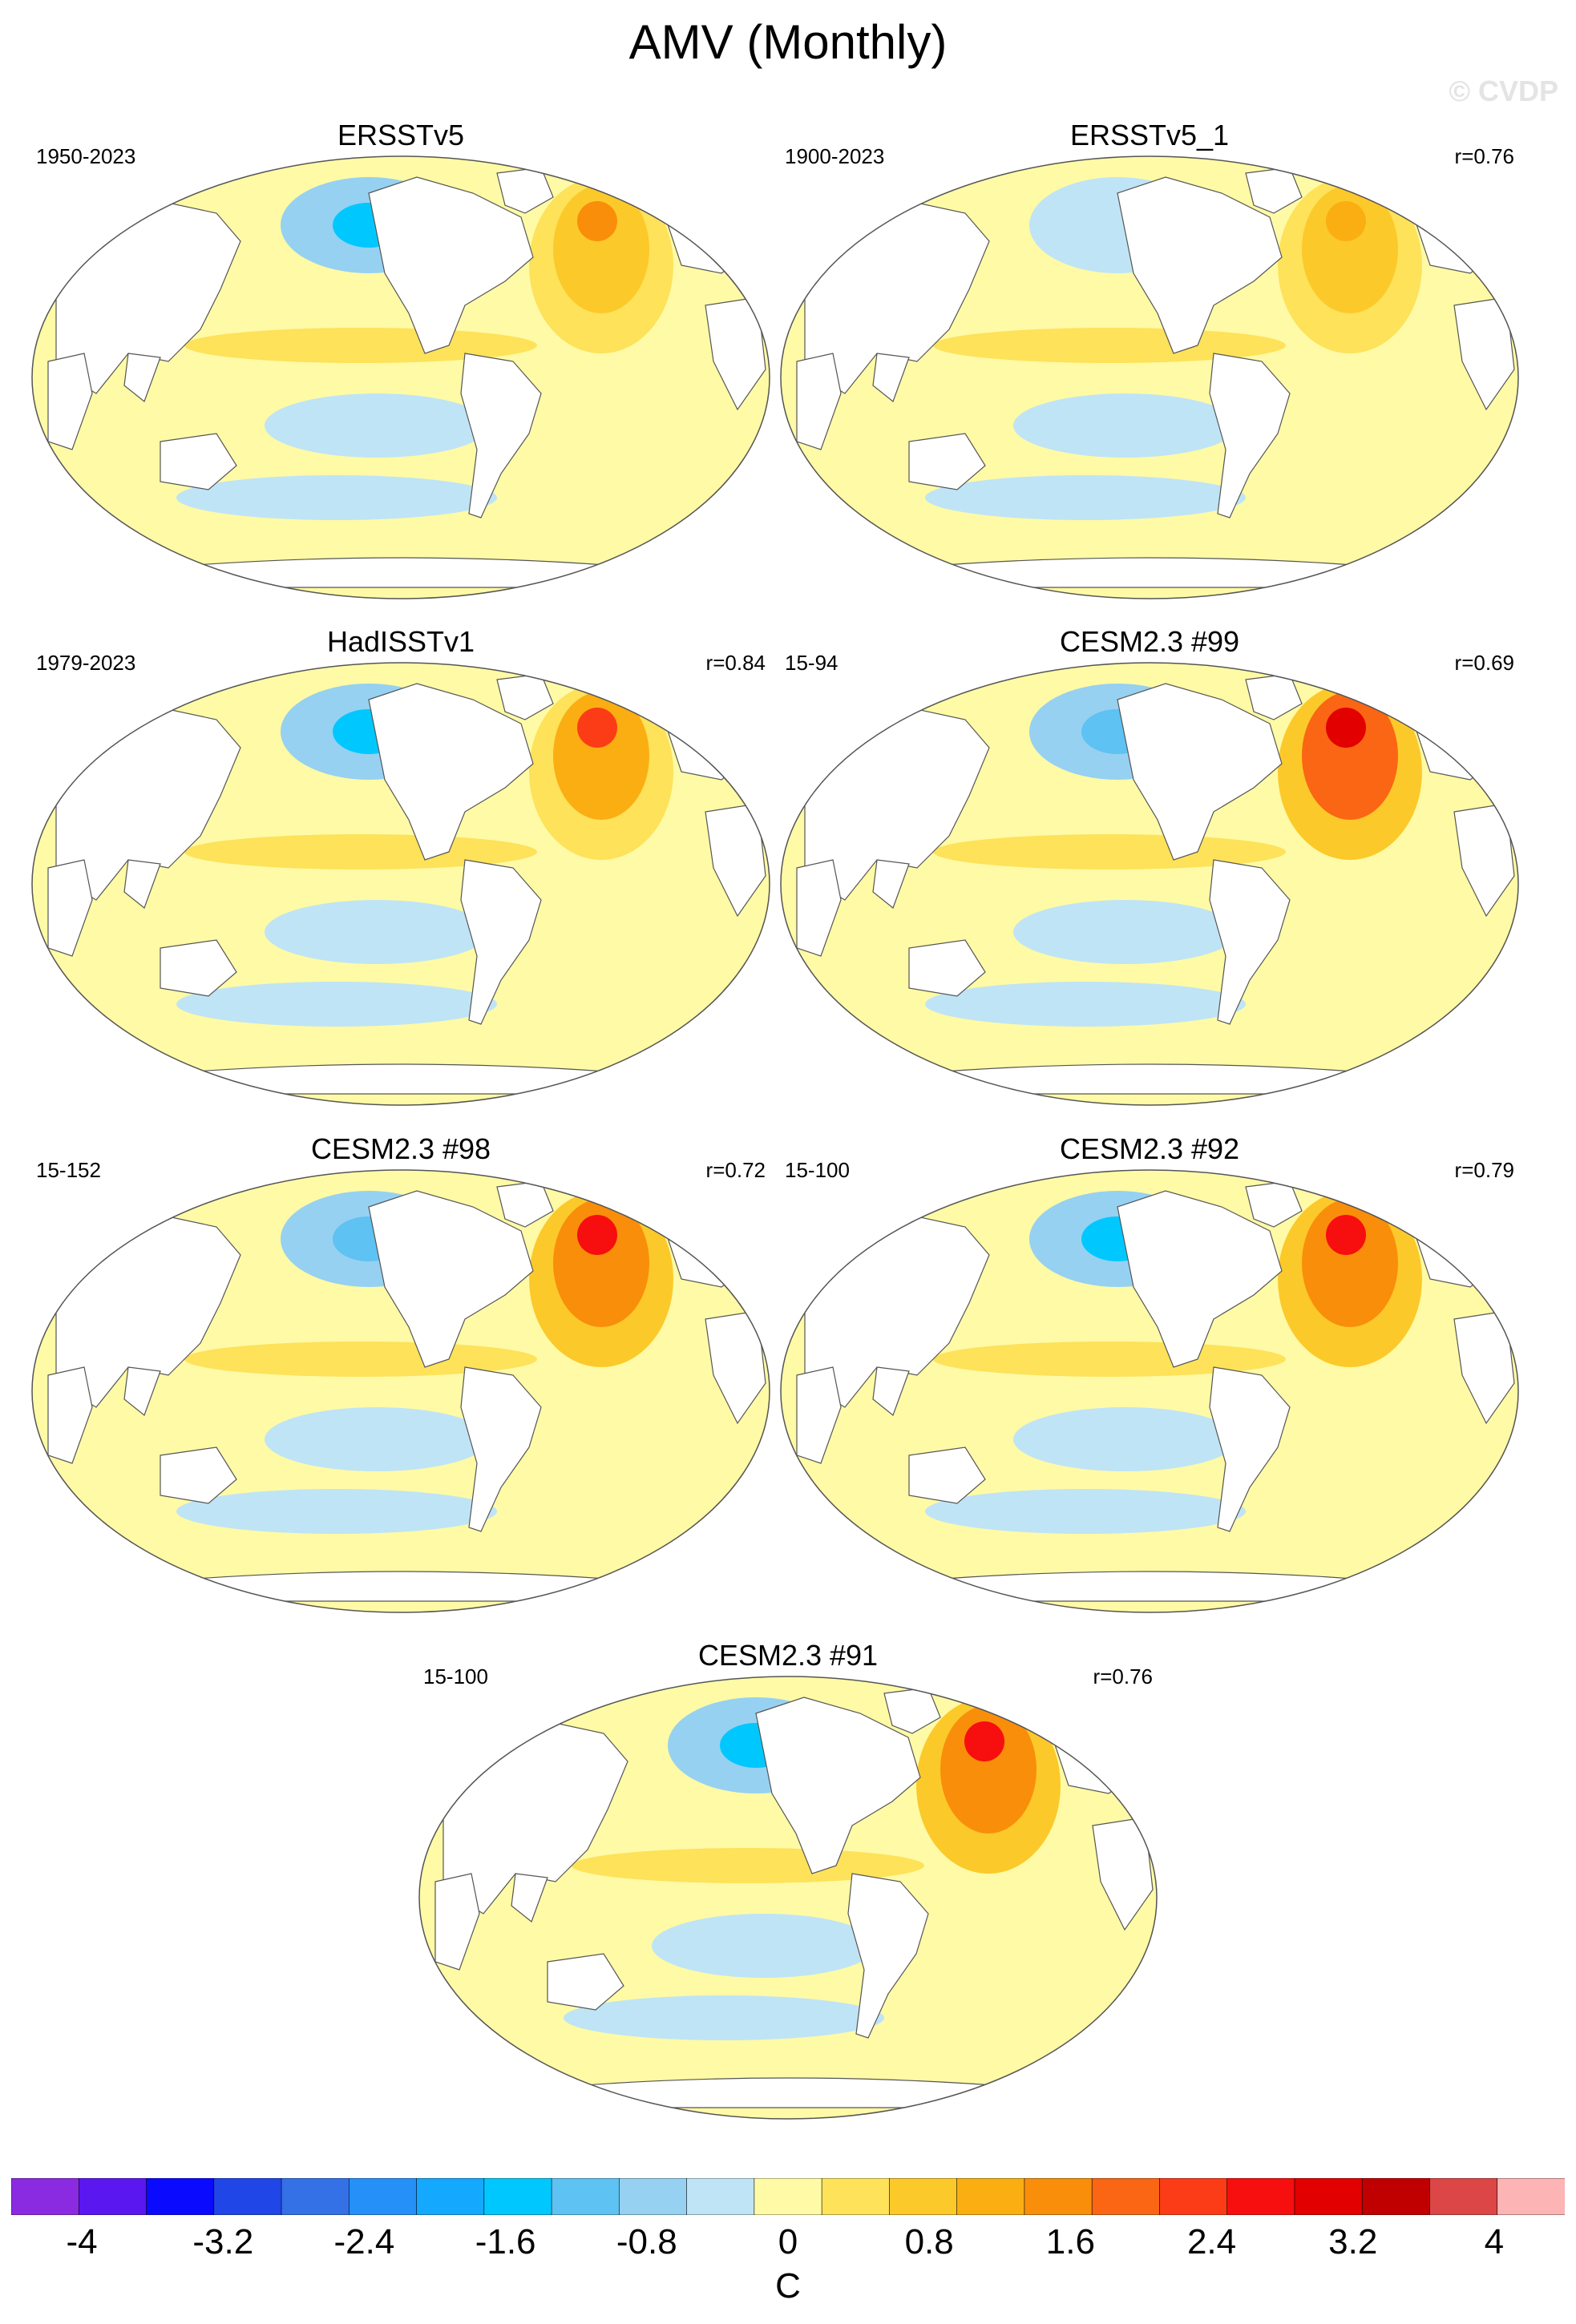 The image size is (1576, 2324). What do you see at coordinates (86, 663) in the screenshot?
I see `panel-period: 1979-2023` at bounding box center [86, 663].